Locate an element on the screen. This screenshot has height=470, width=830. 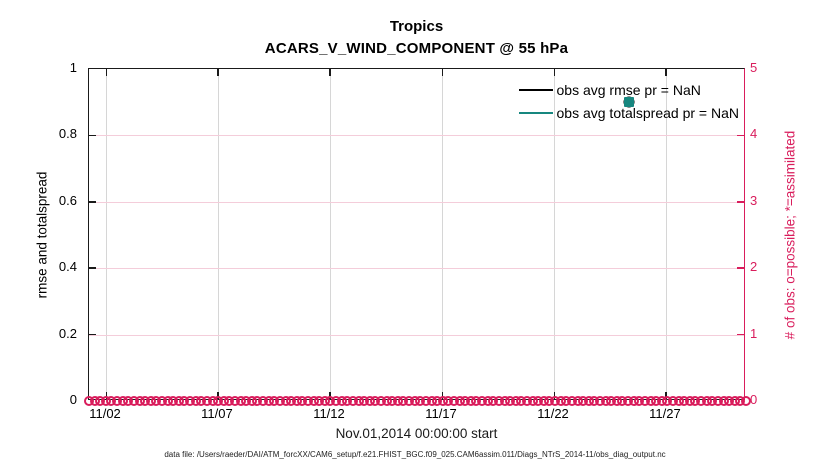
x-tick-label: 11/12 is located at coordinates (329, 413).